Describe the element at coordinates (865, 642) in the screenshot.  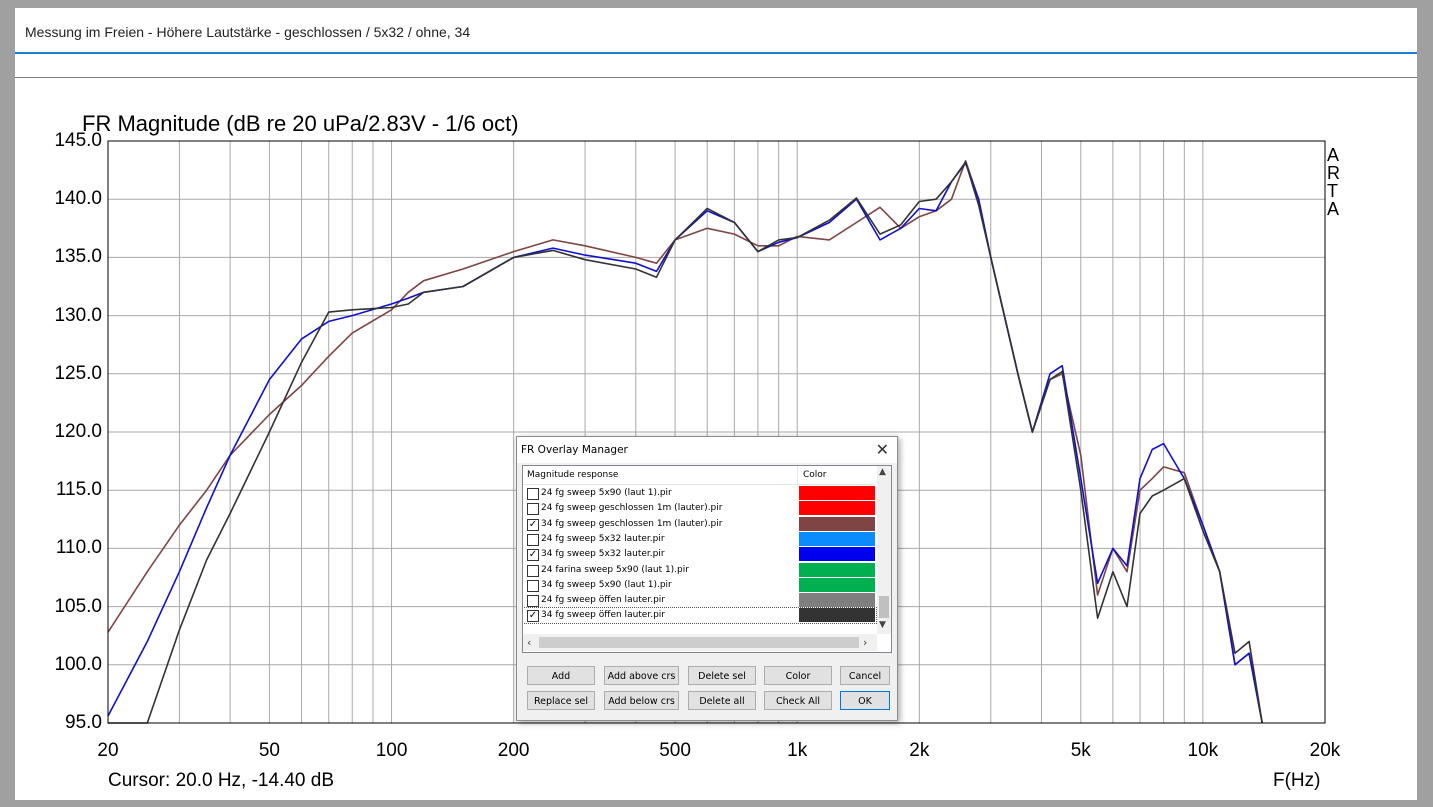
I see `chevron-right-icon: ›` at that location.